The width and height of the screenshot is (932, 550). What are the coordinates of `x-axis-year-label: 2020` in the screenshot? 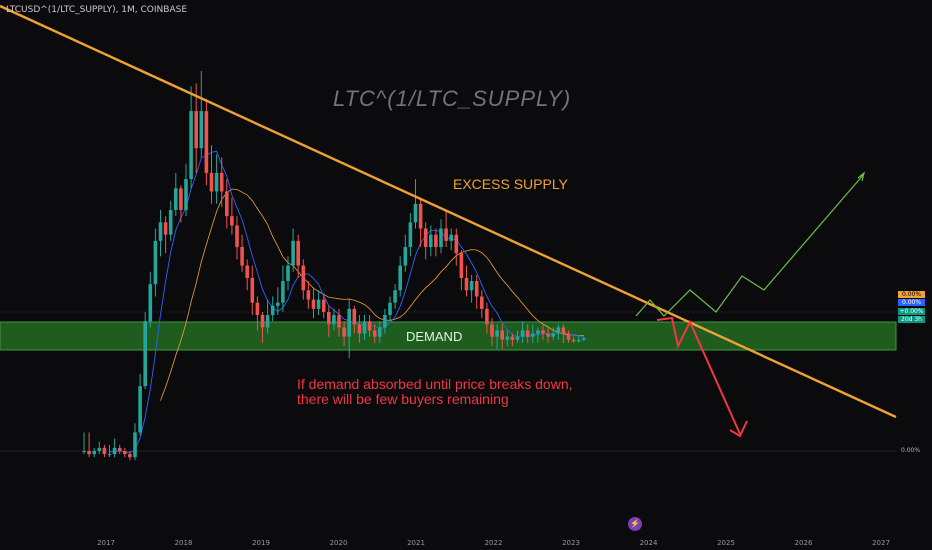 It's located at (339, 543).